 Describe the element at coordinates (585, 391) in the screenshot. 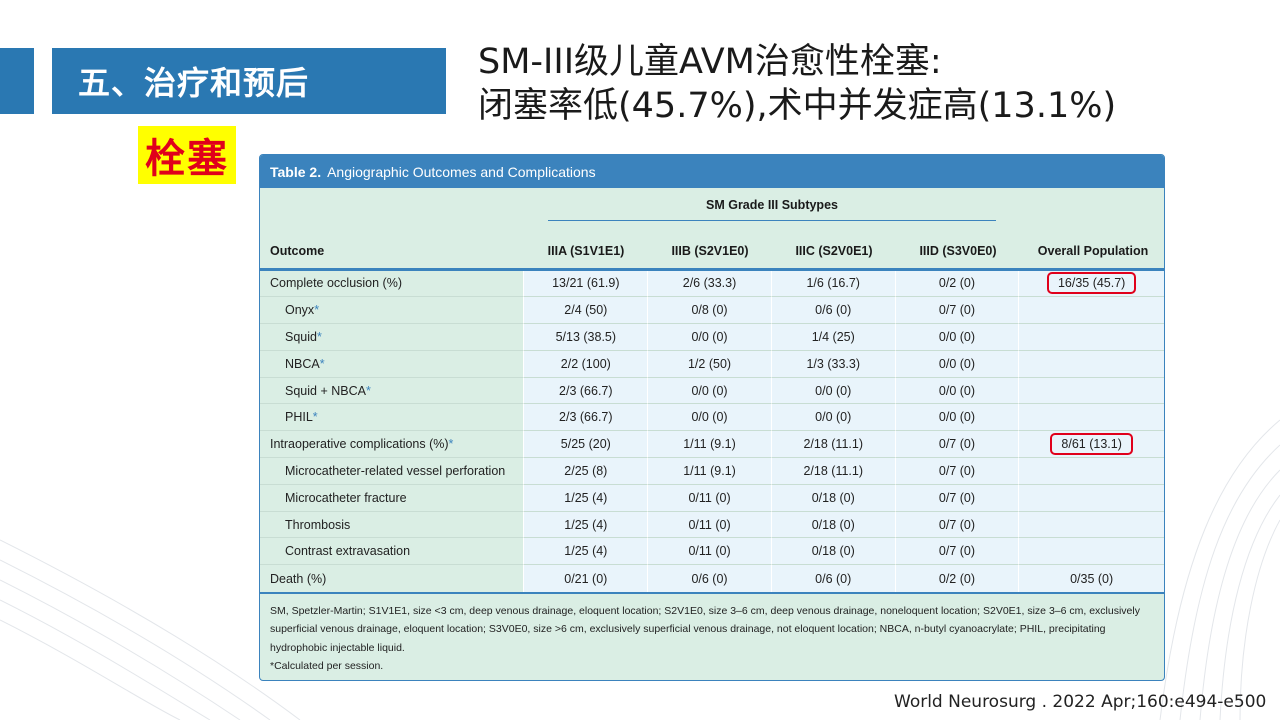

I see `table-cell: 2/3 (66.7)` at that location.